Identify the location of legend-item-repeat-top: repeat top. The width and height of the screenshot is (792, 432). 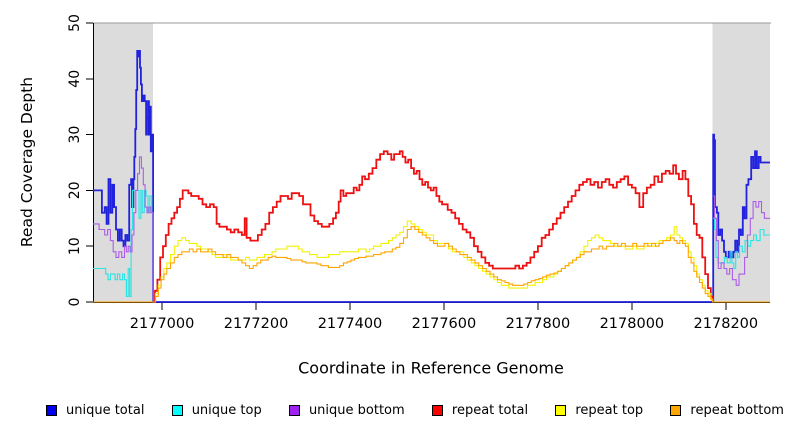
(599, 410).